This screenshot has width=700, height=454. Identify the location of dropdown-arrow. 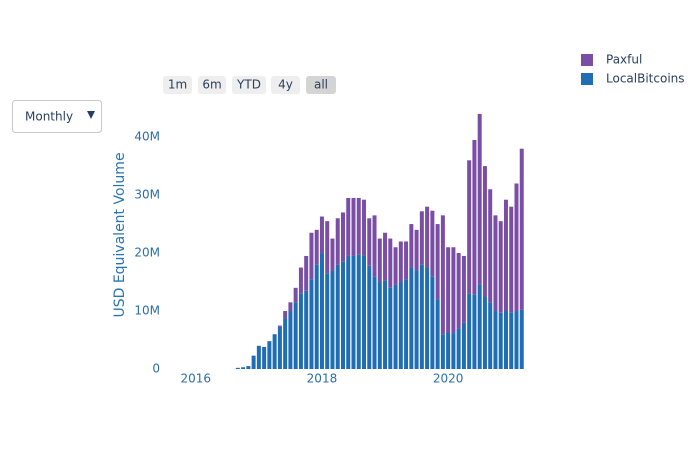
(91, 115).